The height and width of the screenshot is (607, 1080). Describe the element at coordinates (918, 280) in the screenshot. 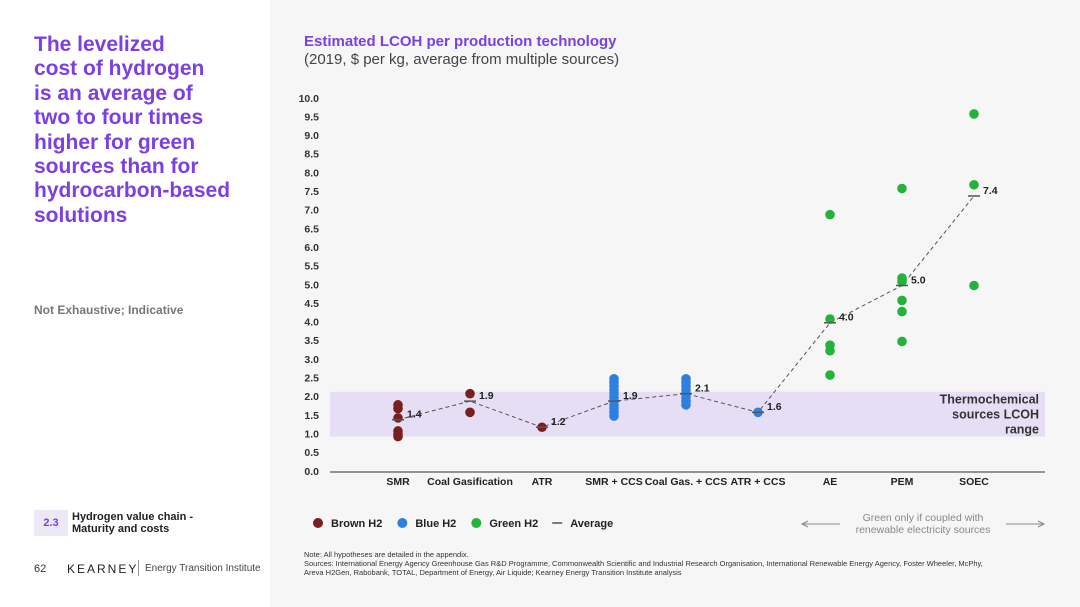

I see `average-label: 5.0` at that location.